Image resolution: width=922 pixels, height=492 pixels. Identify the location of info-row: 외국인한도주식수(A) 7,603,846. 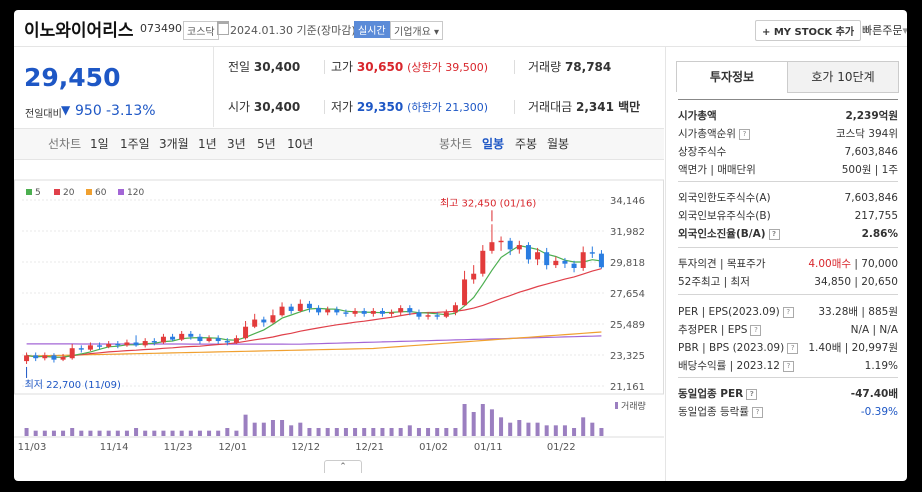
(788, 198).